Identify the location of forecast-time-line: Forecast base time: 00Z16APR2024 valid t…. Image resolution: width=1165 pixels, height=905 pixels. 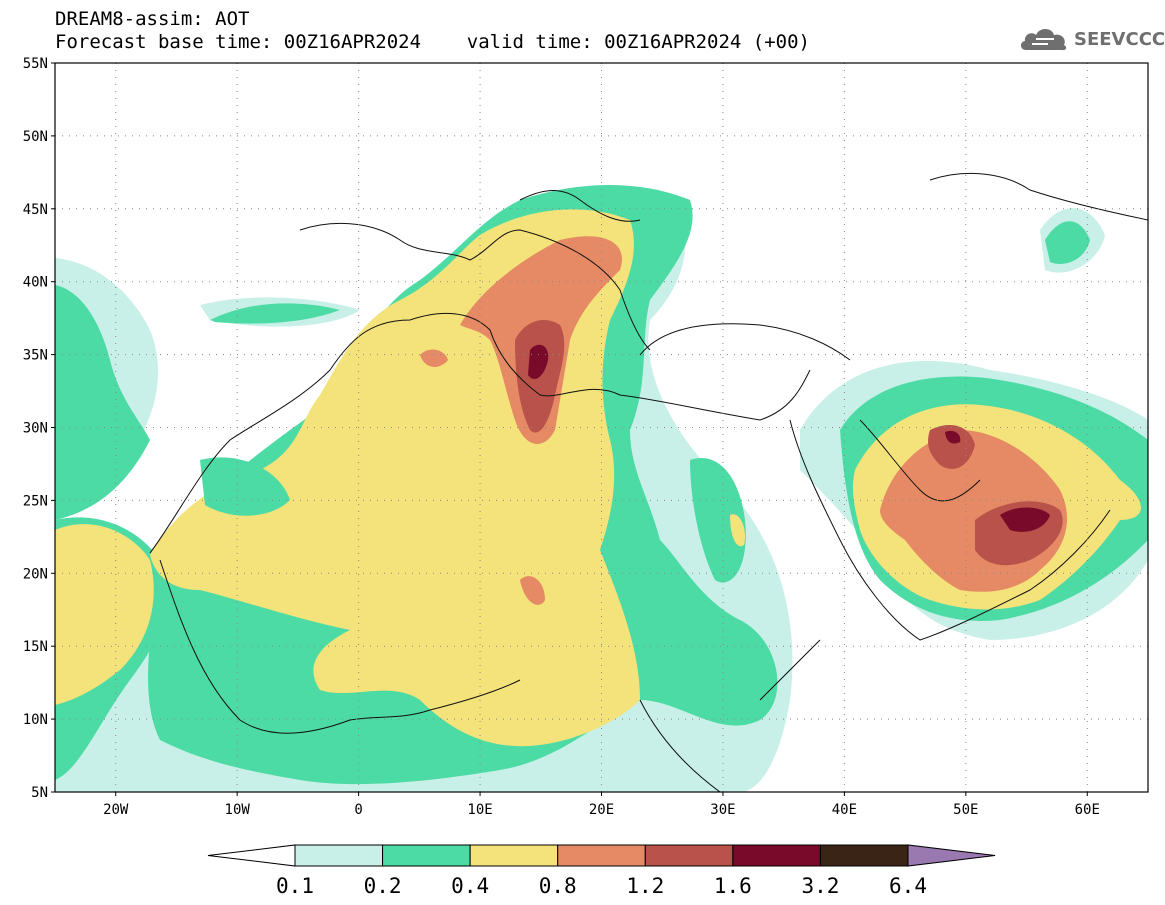
(432, 42).